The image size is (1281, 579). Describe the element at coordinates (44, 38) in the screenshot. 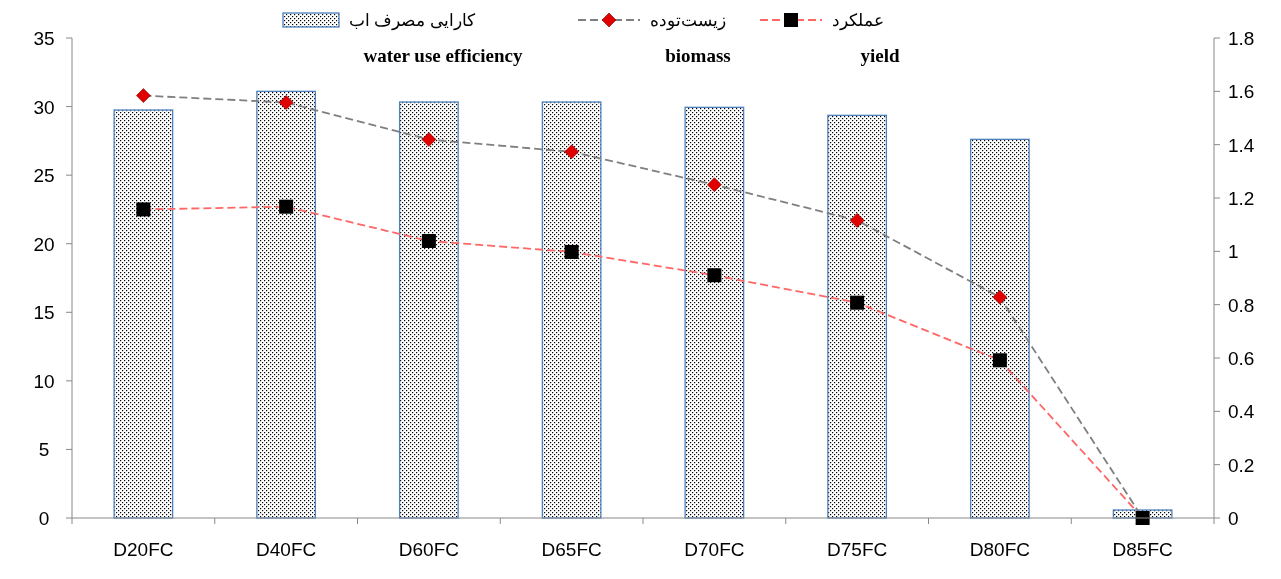

I see `y-tick-label: 35` at that location.